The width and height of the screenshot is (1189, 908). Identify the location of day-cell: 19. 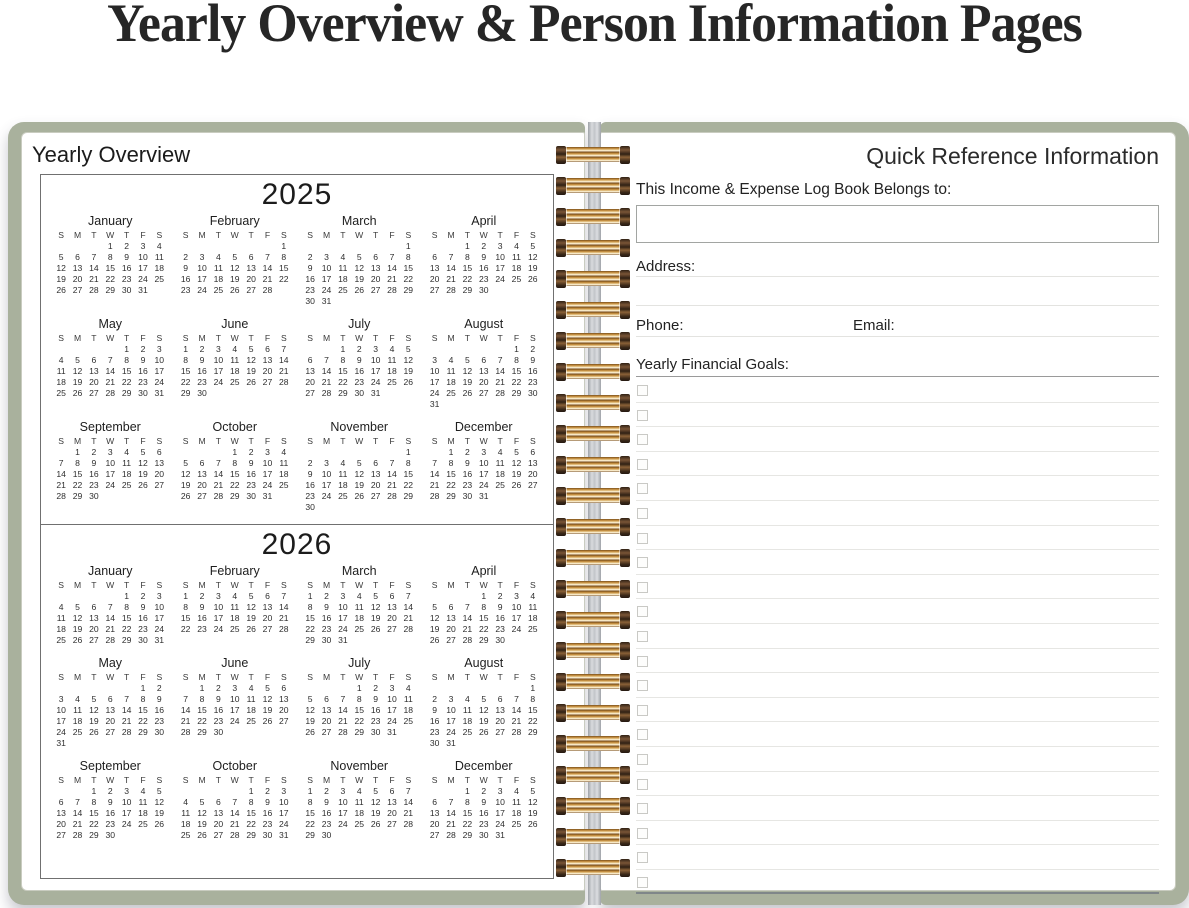
(185, 485).